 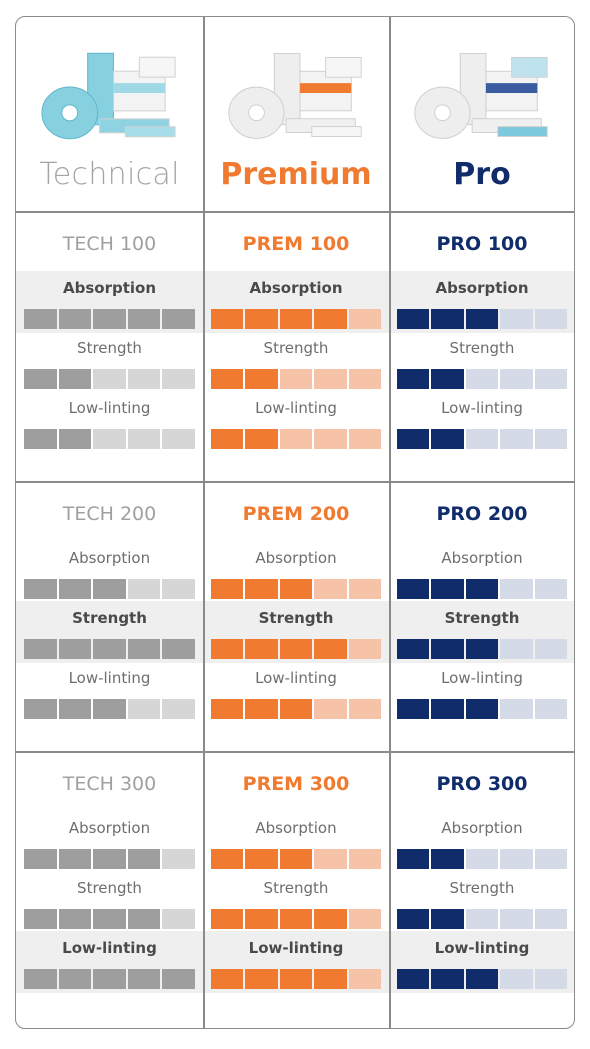 What do you see at coordinates (296, 94) in the screenshot?
I see `premium-products-image` at bounding box center [296, 94].